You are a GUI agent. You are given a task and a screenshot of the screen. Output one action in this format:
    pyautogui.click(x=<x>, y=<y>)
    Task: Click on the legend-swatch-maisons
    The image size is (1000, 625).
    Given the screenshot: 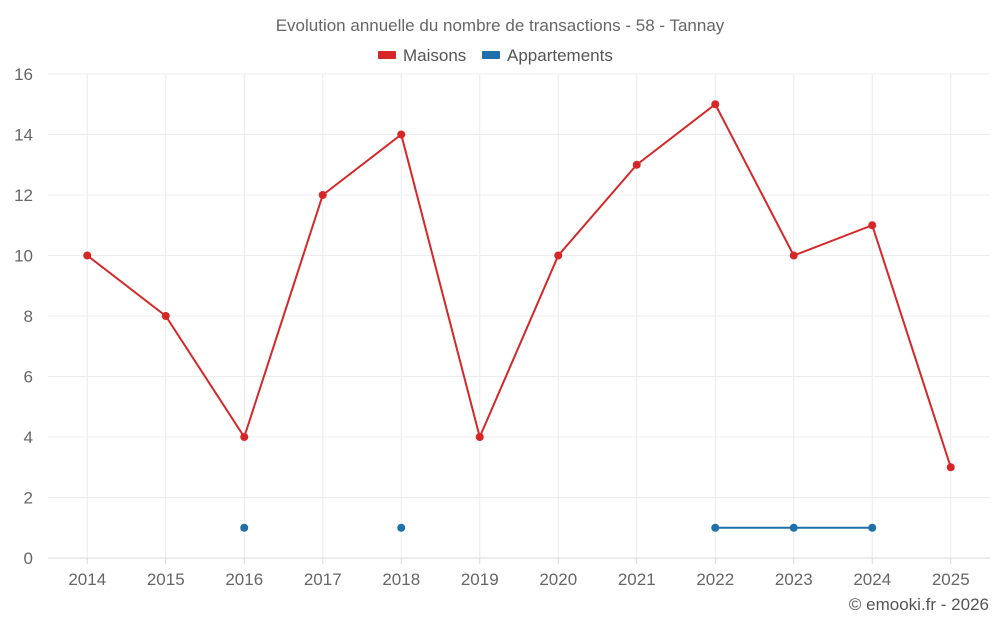 What is the action you would take?
    pyautogui.click(x=387, y=55)
    